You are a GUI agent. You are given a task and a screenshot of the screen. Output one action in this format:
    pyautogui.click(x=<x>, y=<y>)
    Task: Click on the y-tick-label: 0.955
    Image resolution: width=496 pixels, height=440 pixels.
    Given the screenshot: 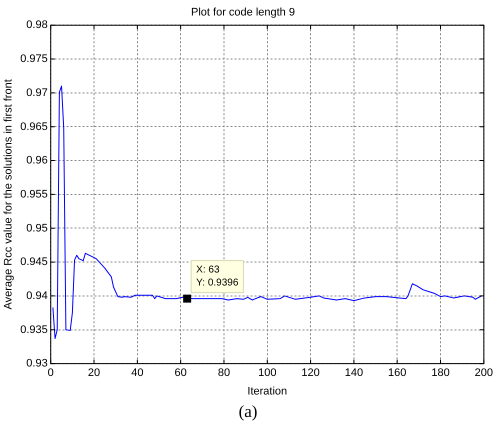 What is the action you would take?
    pyautogui.click(x=34, y=194)
    